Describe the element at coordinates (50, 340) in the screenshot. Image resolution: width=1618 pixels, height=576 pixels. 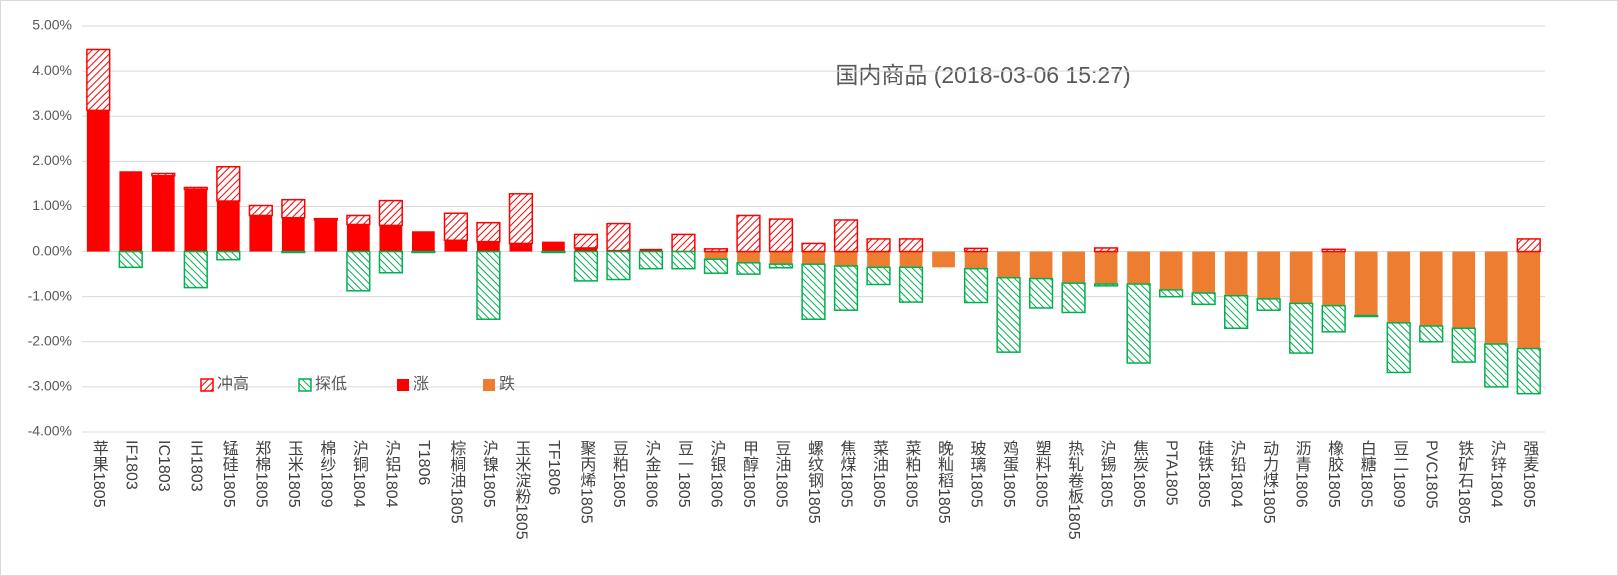
I see `y-tick-label: -2.00%` at that location.